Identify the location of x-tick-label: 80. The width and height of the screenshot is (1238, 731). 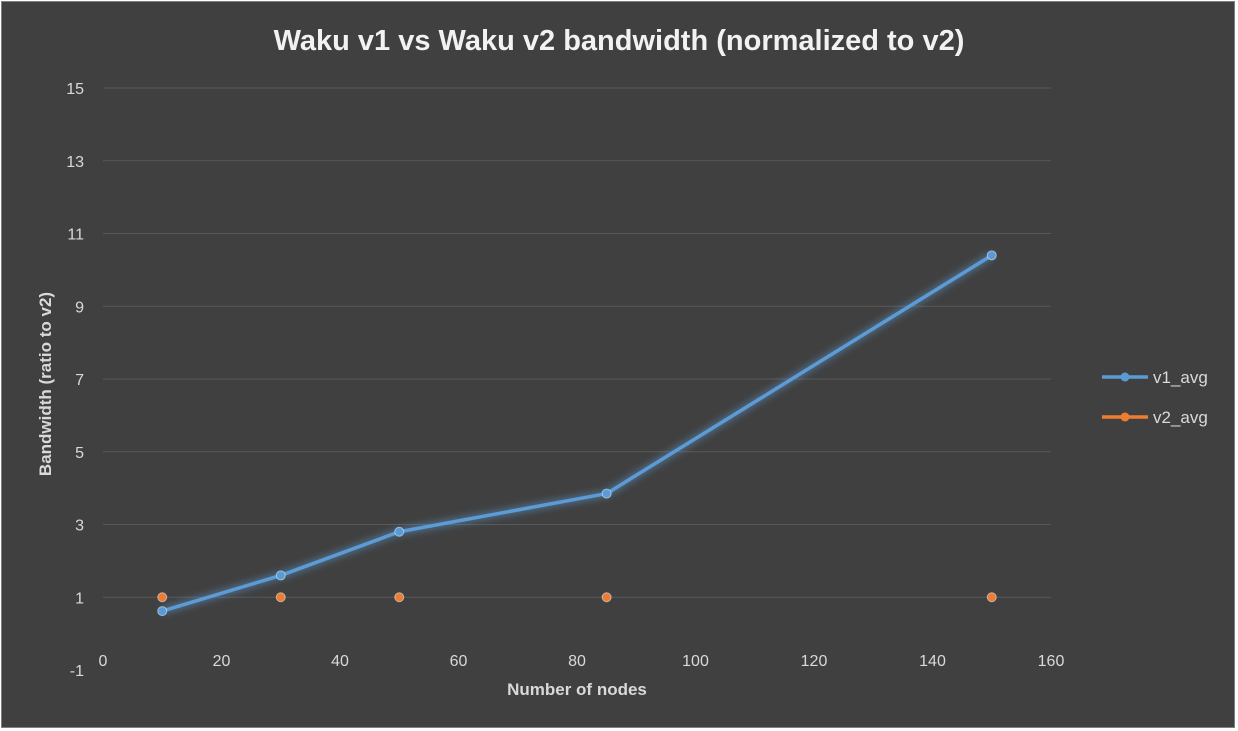
(577, 661).